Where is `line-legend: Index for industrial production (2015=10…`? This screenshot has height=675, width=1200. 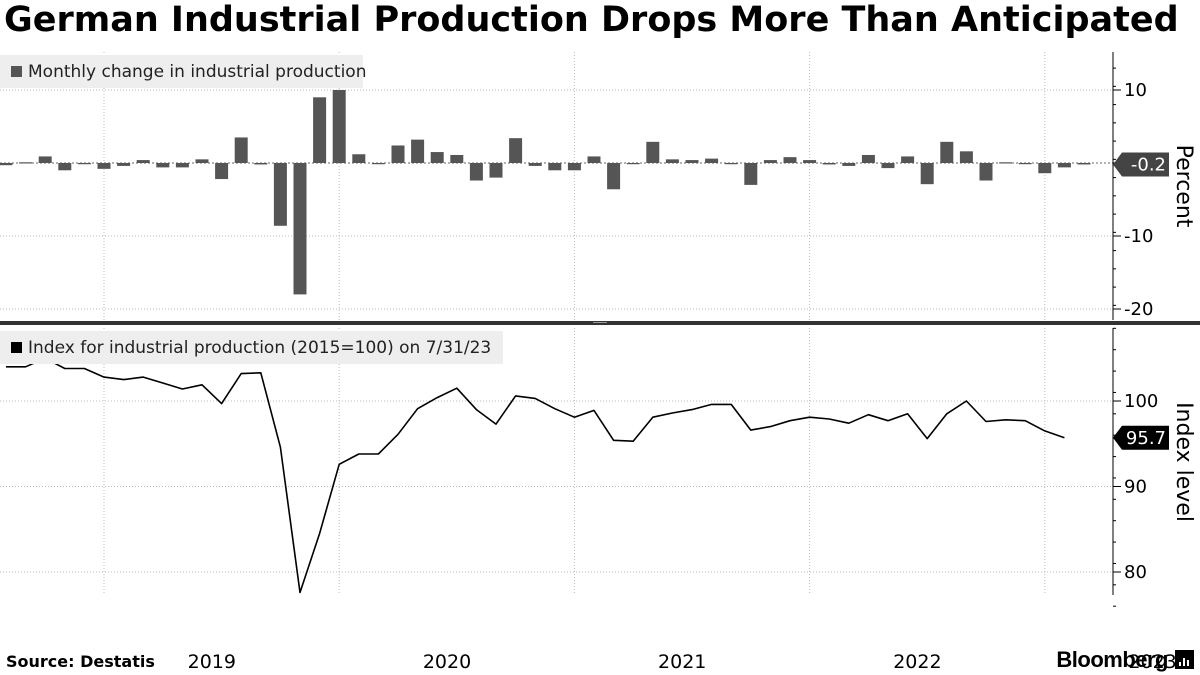 line-legend: Index for industrial production (2015=10… is located at coordinates (251, 347).